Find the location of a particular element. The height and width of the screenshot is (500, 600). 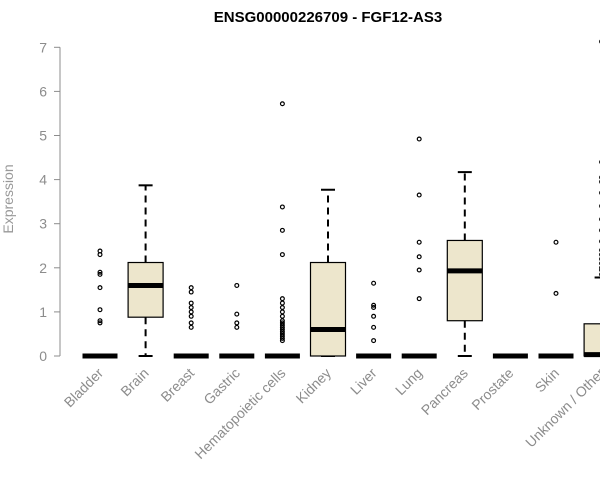

x-tick-label: Pancreas is located at coordinates (444, 391).